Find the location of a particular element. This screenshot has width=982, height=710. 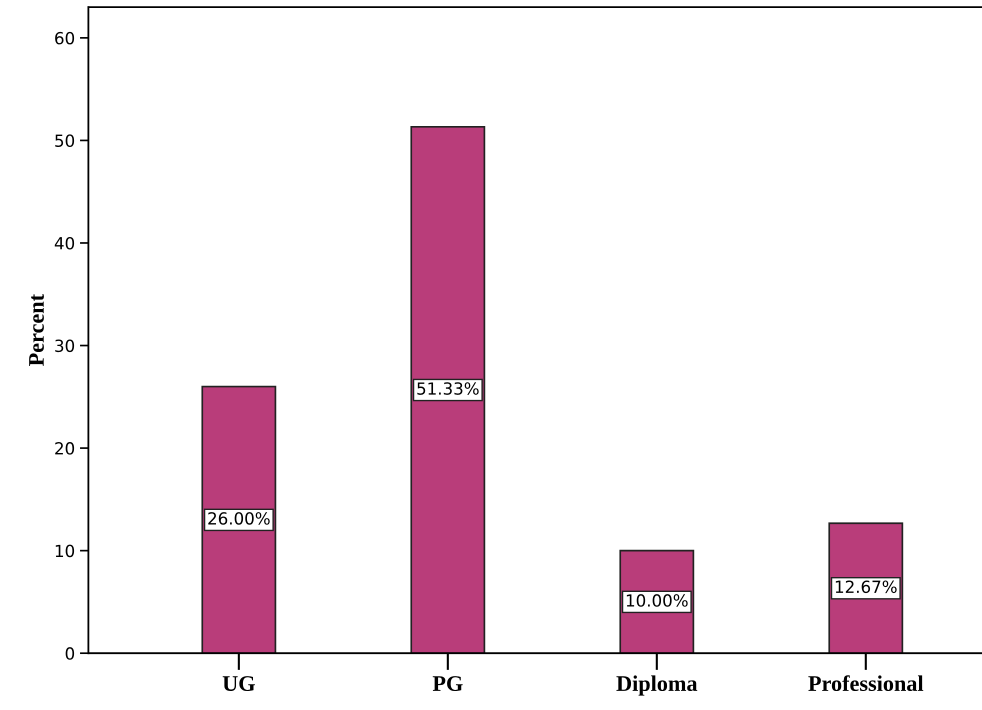

data-label: 10.00% is located at coordinates (657, 600).